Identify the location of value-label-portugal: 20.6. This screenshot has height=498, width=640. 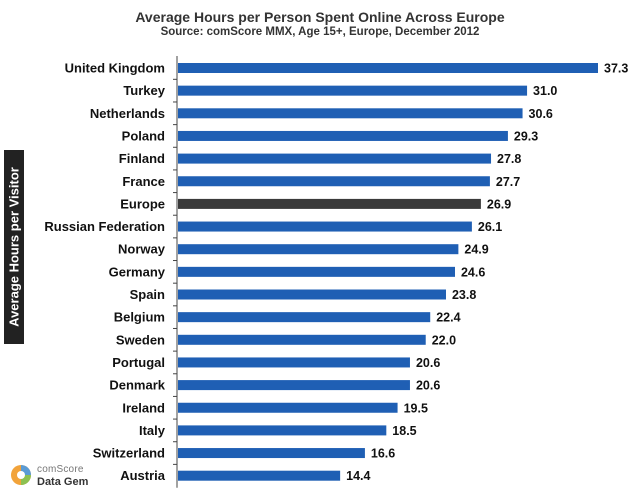
(428, 363).